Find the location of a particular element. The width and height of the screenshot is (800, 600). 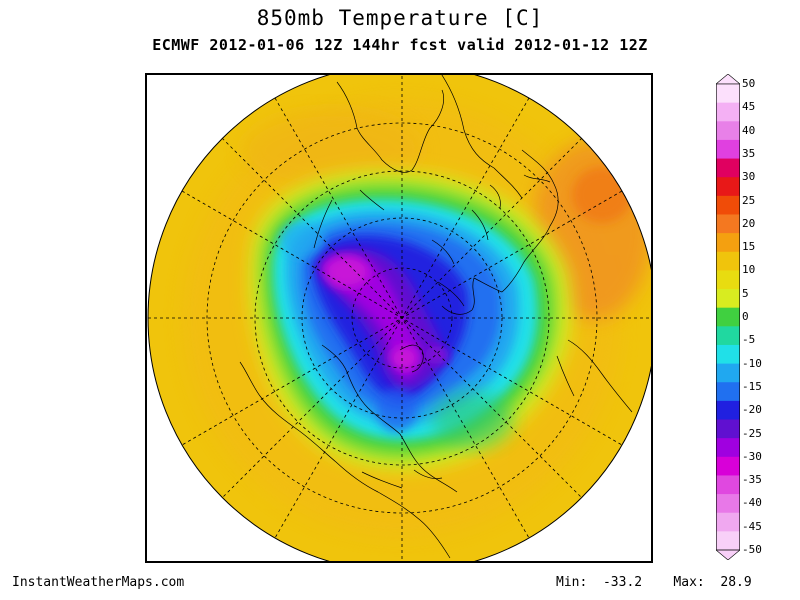

colorbar-tick-label: 50 is located at coordinates (749, 83).